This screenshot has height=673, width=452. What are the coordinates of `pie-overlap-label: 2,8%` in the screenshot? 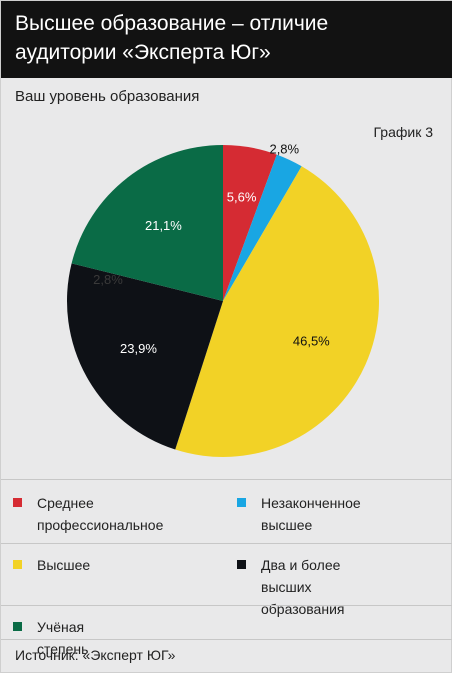 It's located at (108, 279).